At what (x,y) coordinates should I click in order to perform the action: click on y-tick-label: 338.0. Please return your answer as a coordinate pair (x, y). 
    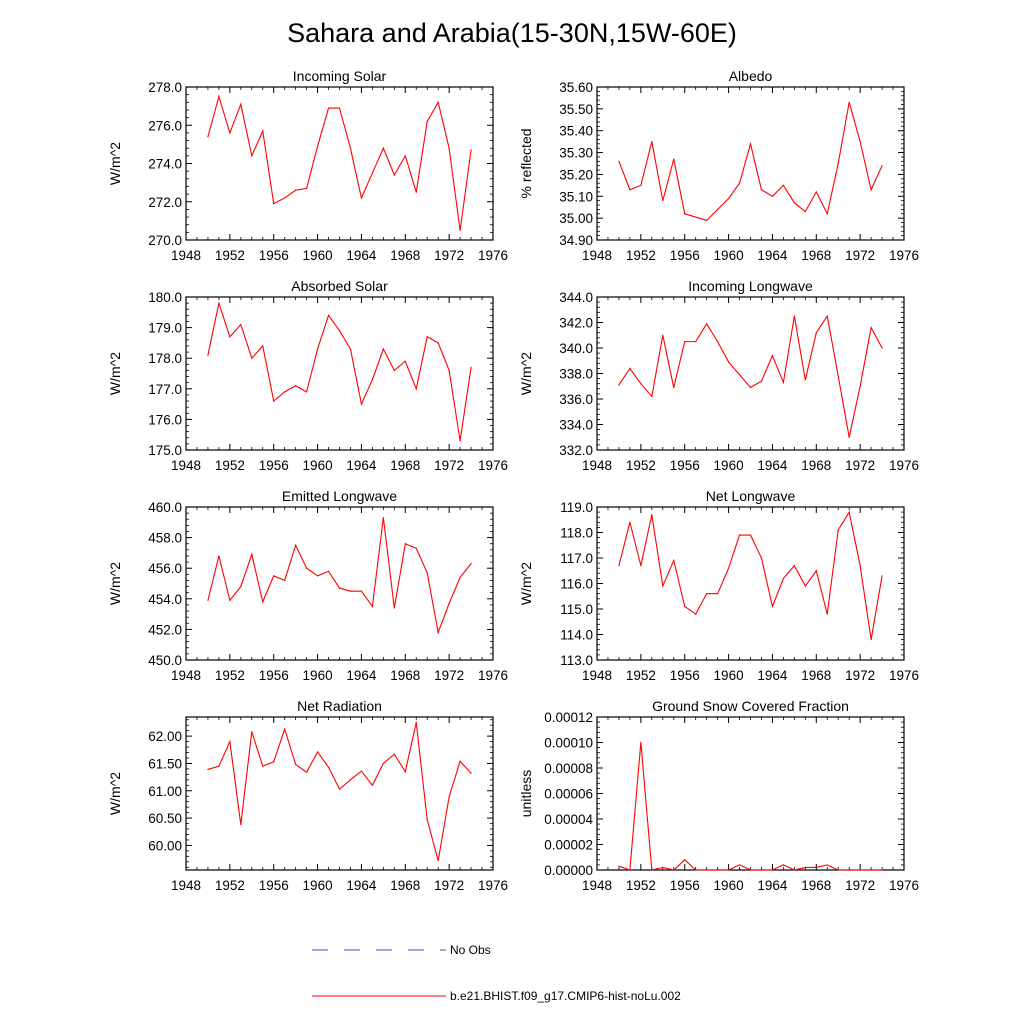
    Looking at the image, I should click on (576, 374).